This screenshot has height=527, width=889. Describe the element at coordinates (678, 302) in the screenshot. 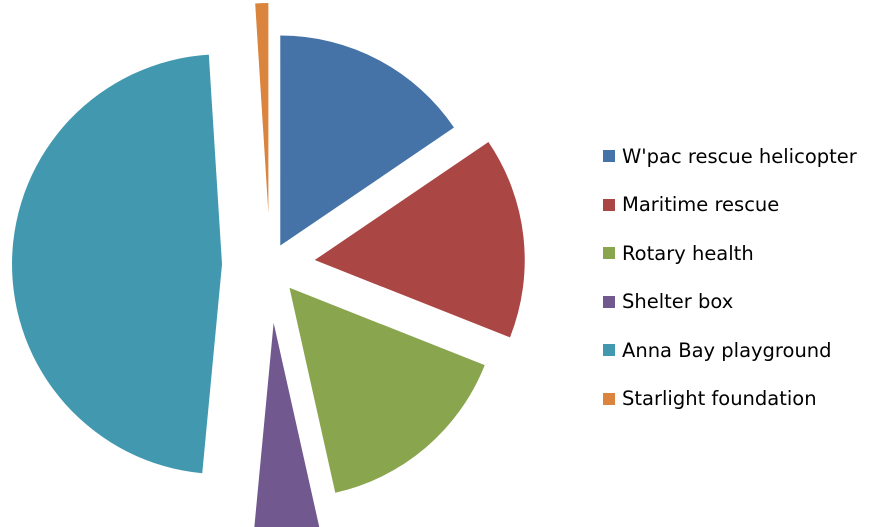

I see `legend-label: Shelter box` at that location.